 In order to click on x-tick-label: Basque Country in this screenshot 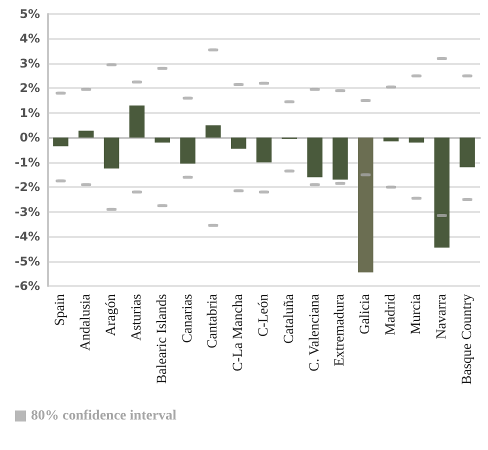, I will do `click(467, 339)`.